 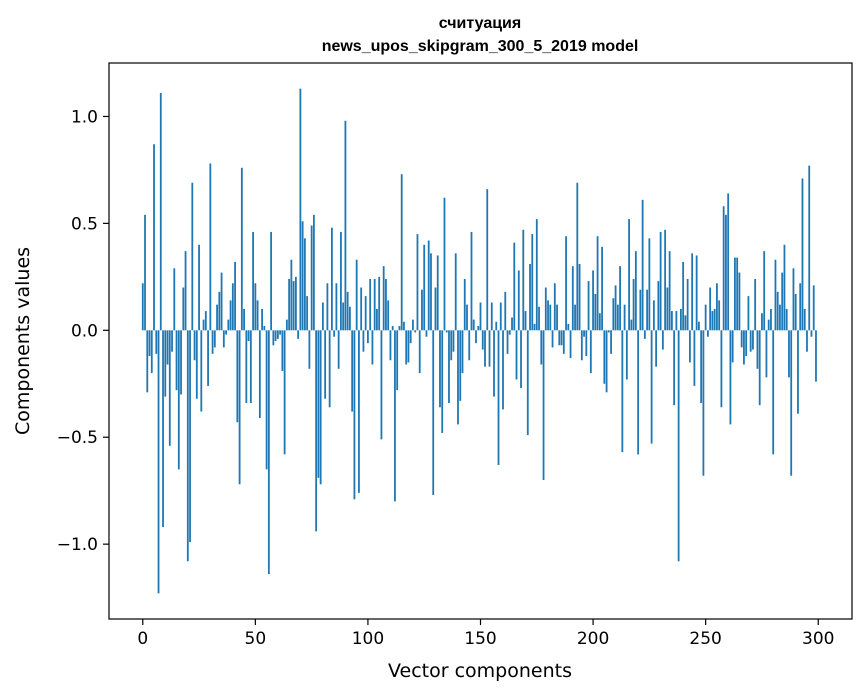 I want to click on x-tick-label: 50, so click(x=256, y=639).